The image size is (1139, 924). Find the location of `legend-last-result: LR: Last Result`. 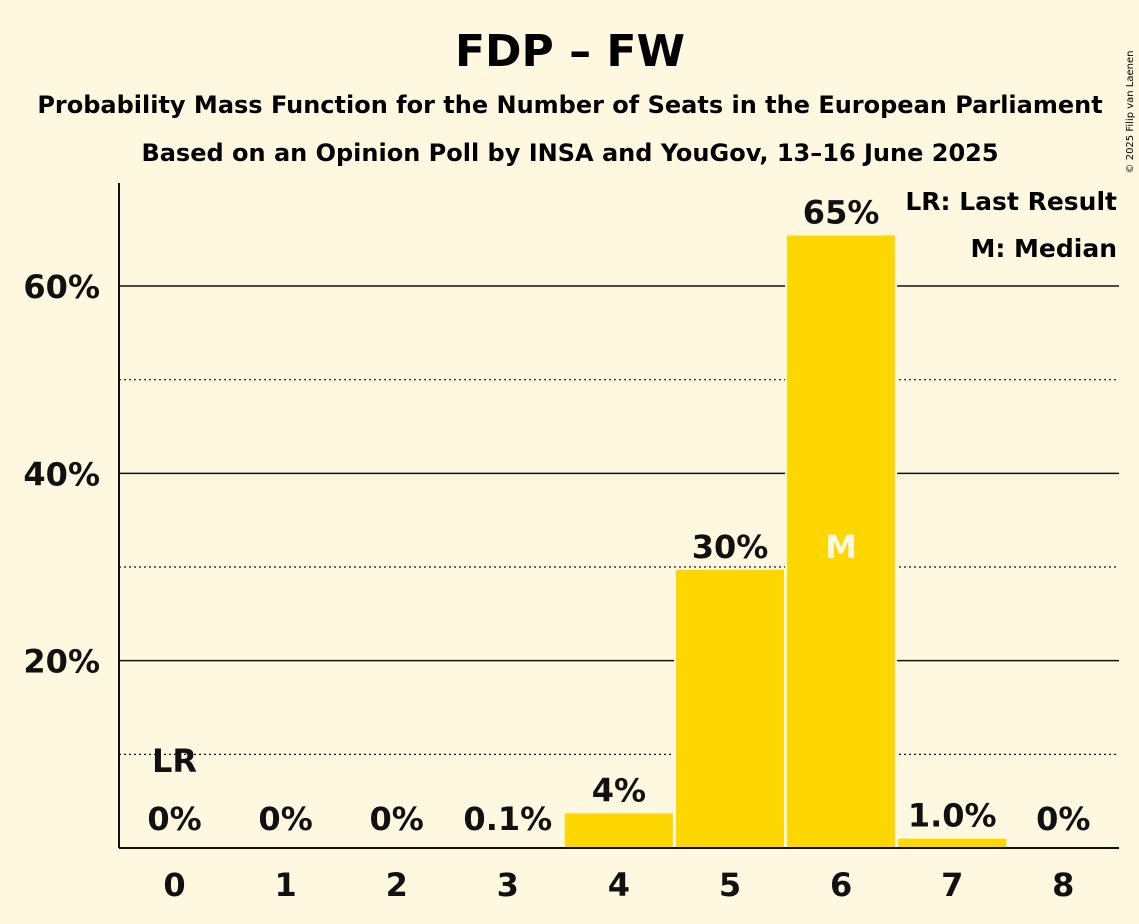

legend-last-result: LR: Last Result is located at coordinates (1011, 201).